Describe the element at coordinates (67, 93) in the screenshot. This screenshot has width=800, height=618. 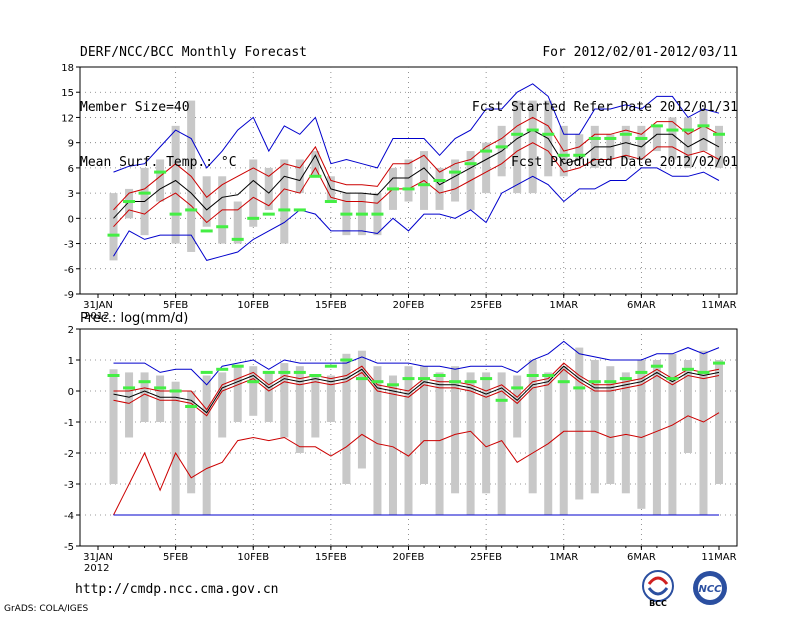
I see `temp-ytick-label: 15` at that location.